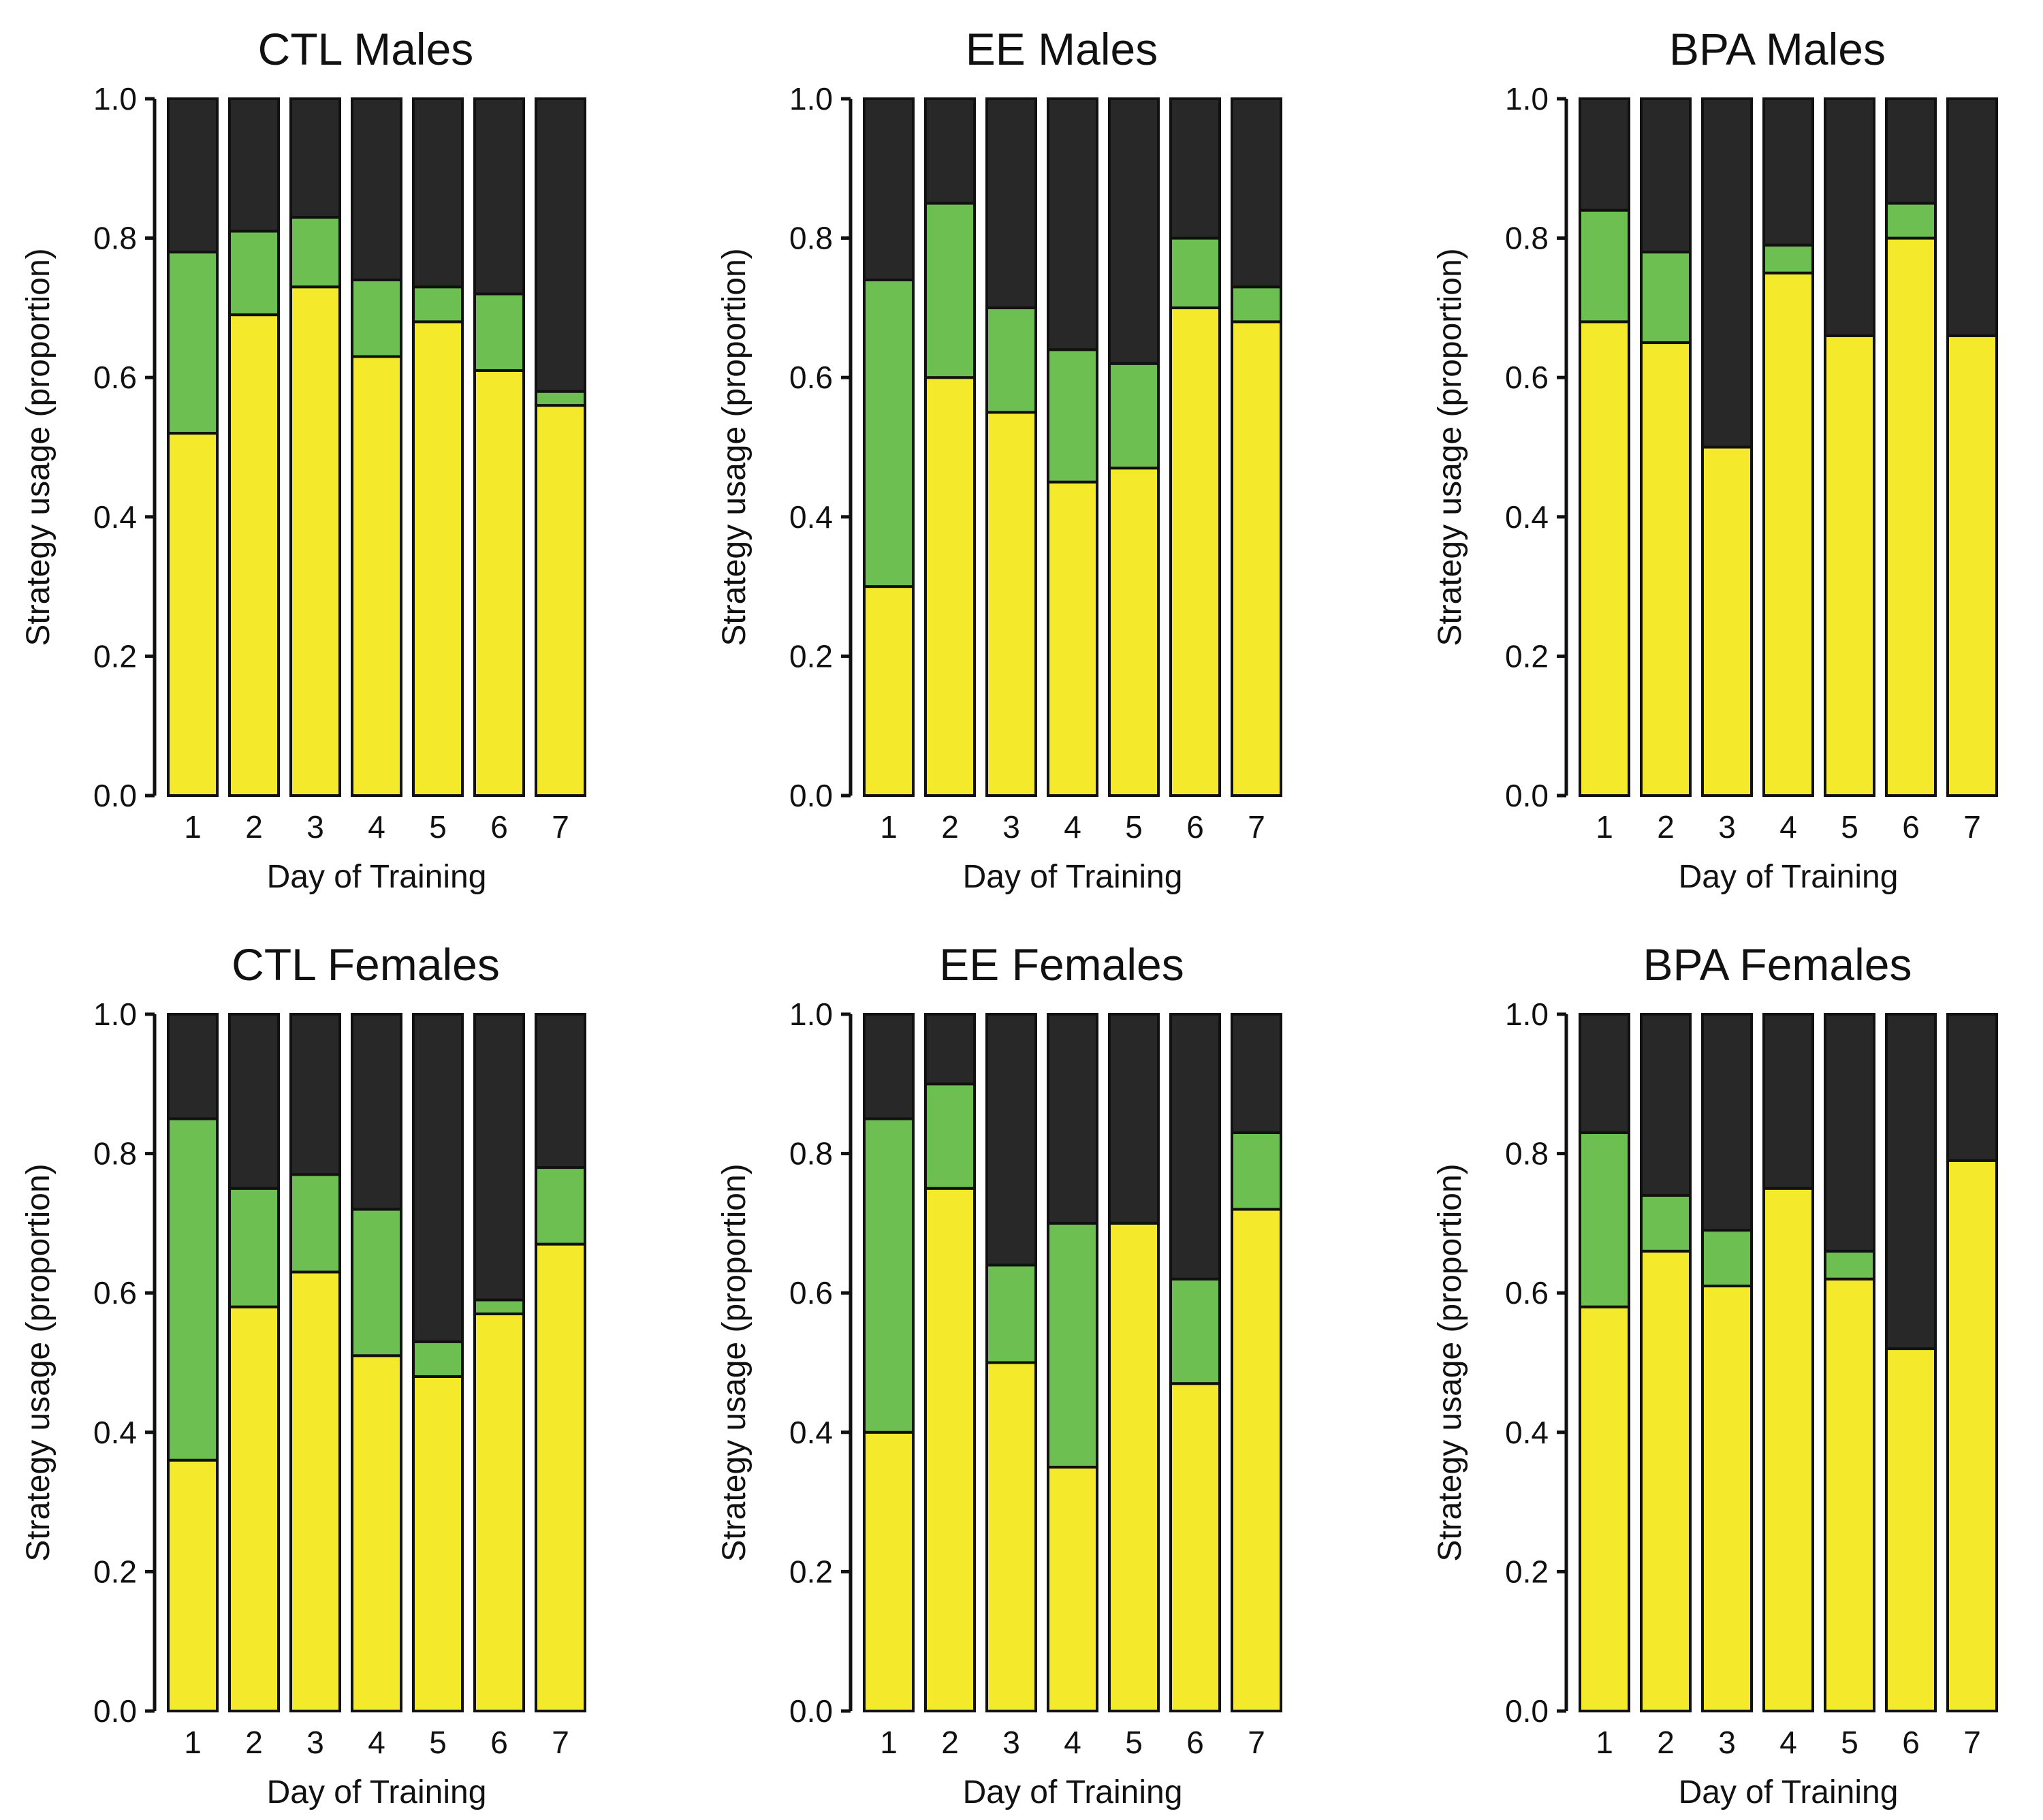 This screenshot has height=1820, width=2043. What do you see at coordinates (950, 827) in the screenshot?
I see `x-tick-label: 2` at bounding box center [950, 827].